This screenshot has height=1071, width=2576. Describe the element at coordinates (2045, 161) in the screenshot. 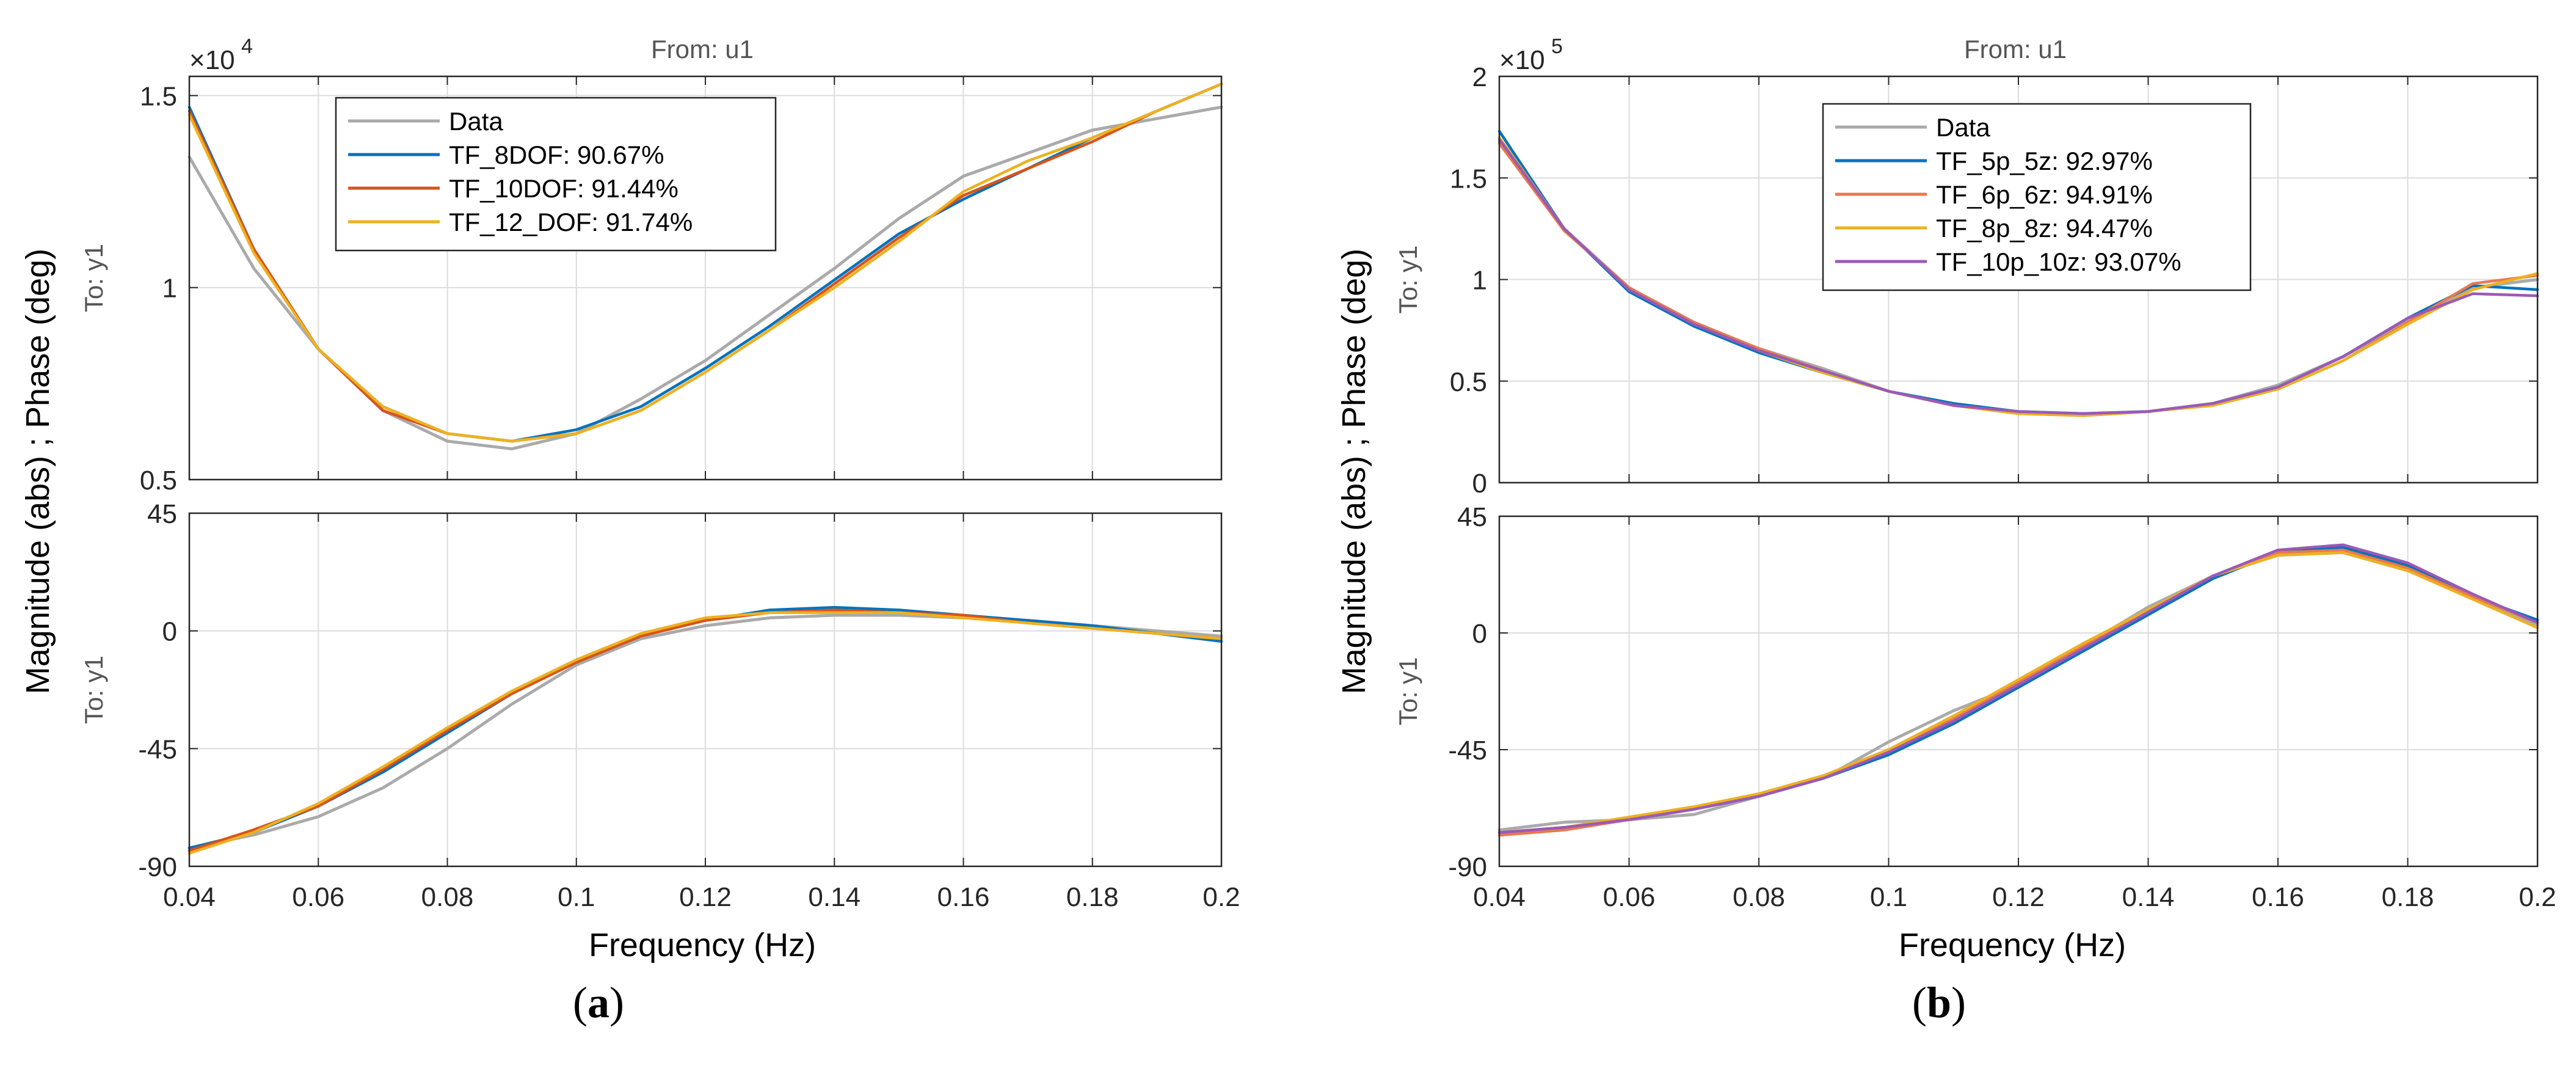

I see `chart-b-legend-entry-1: TF_5p_5z: 92.97%` at that location.